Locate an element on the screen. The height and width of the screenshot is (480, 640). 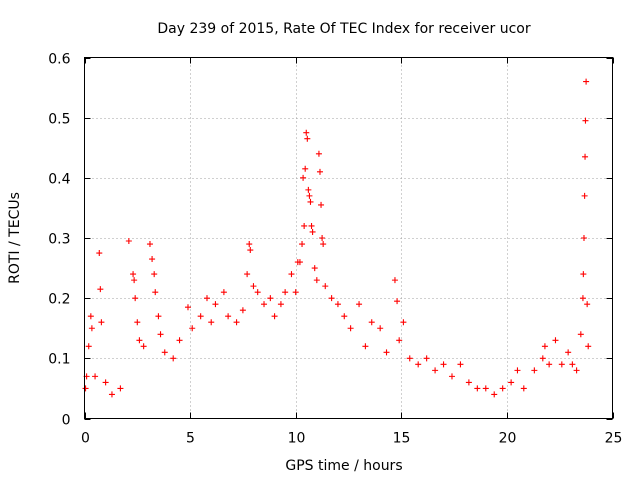
x-tick-label: 10 is located at coordinates (297, 439).